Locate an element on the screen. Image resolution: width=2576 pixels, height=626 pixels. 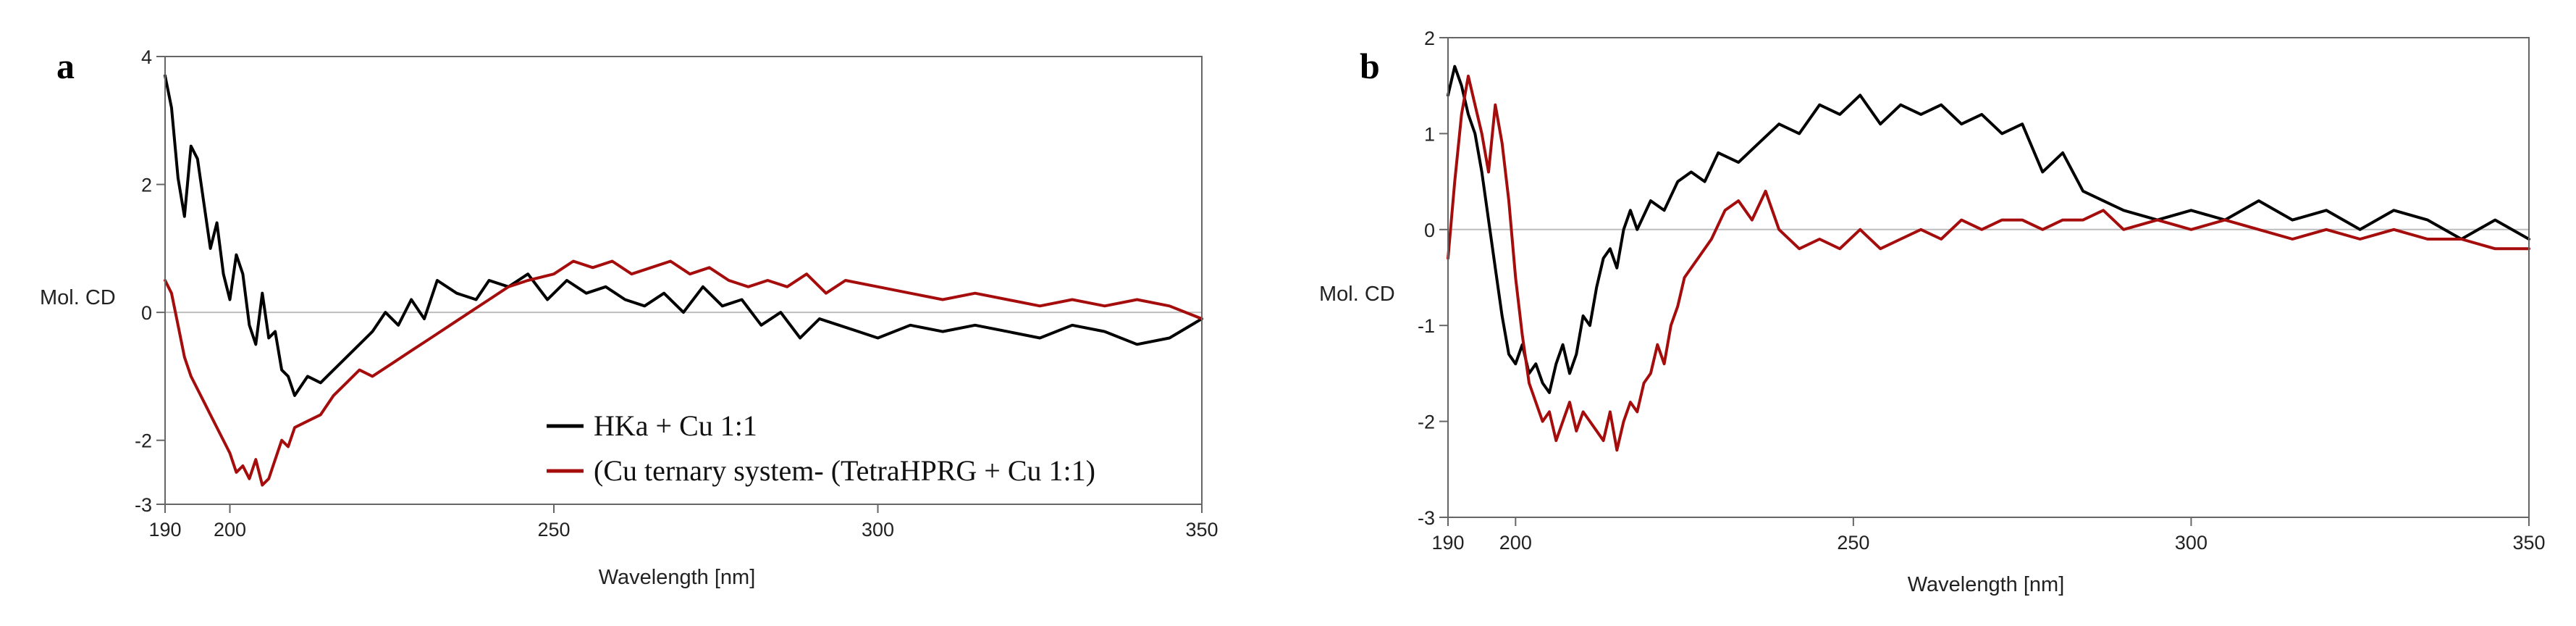
series-line-ternary is located at coordinates (683, 373).